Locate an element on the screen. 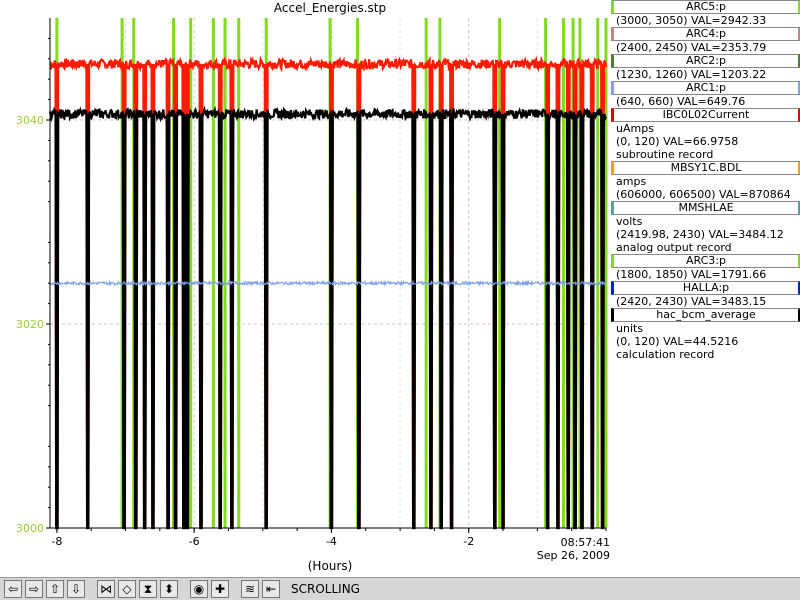  x-ticks: -8 -6 -4 -2 is located at coordinates (329, 538).